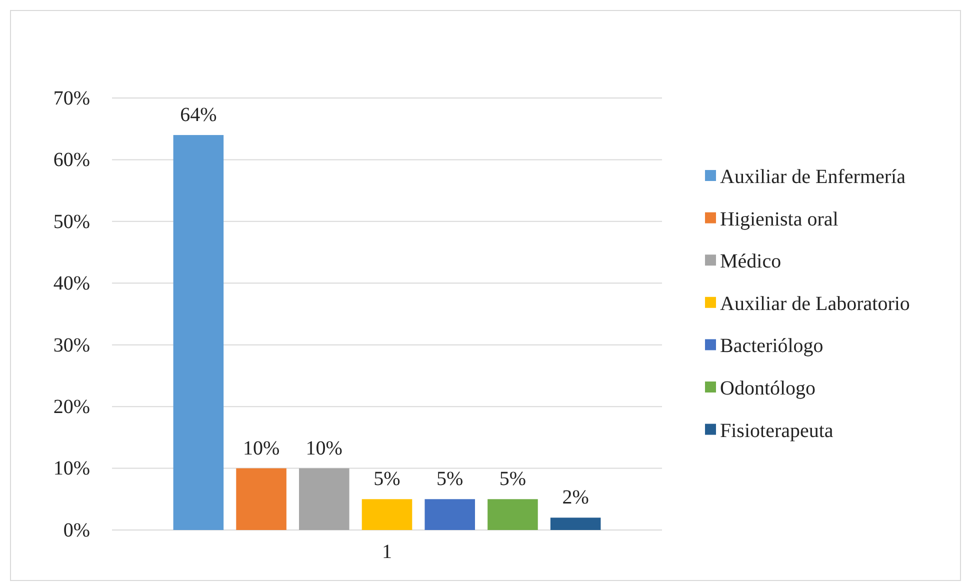 The width and height of the screenshot is (962, 582). Describe the element at coordinates (772, 346) in the screenshot. I see `legend-label: Bacteriólogo` at that location.